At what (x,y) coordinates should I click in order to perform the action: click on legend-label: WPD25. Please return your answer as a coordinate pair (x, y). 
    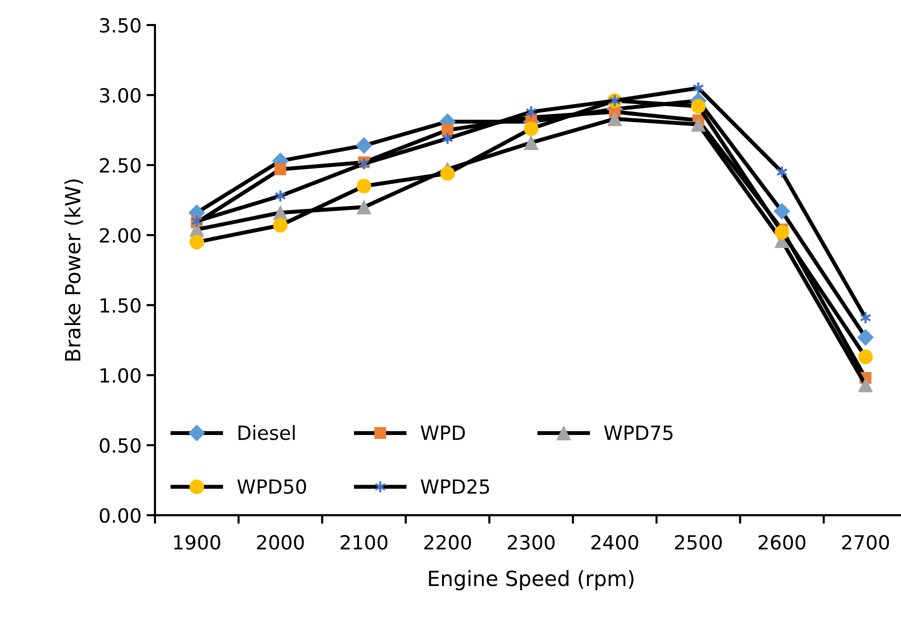
    Looking at the image, I should click on (455, 486).